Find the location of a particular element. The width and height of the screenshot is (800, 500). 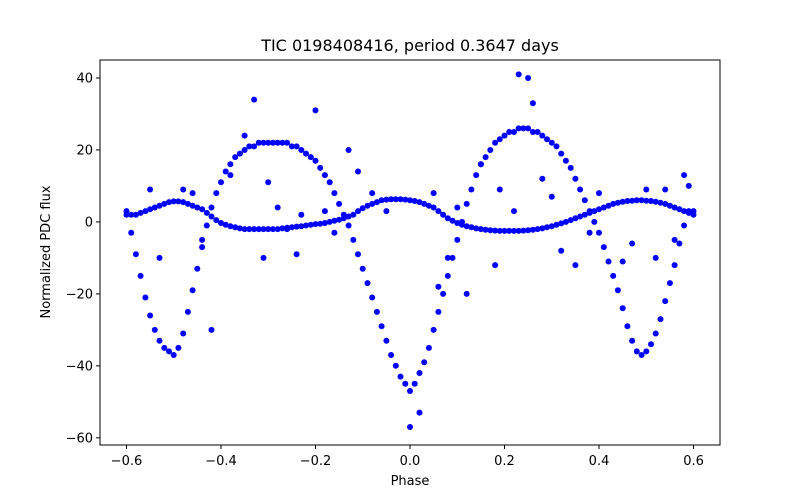

x-tick-label: −0.4 is located at coordinates (221, 461).